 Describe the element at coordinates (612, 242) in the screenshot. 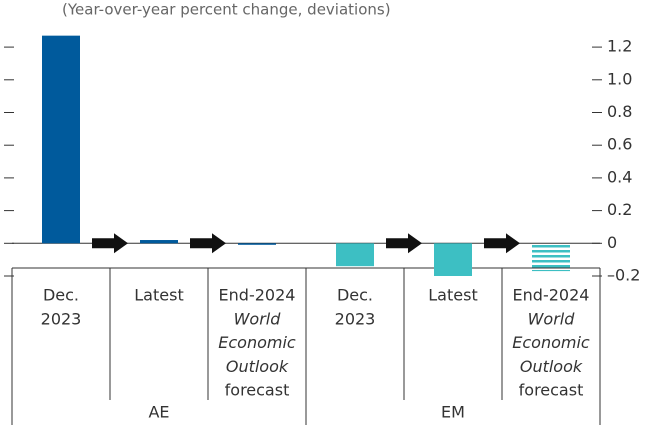

I see `y-tick-label: 0` at that location.